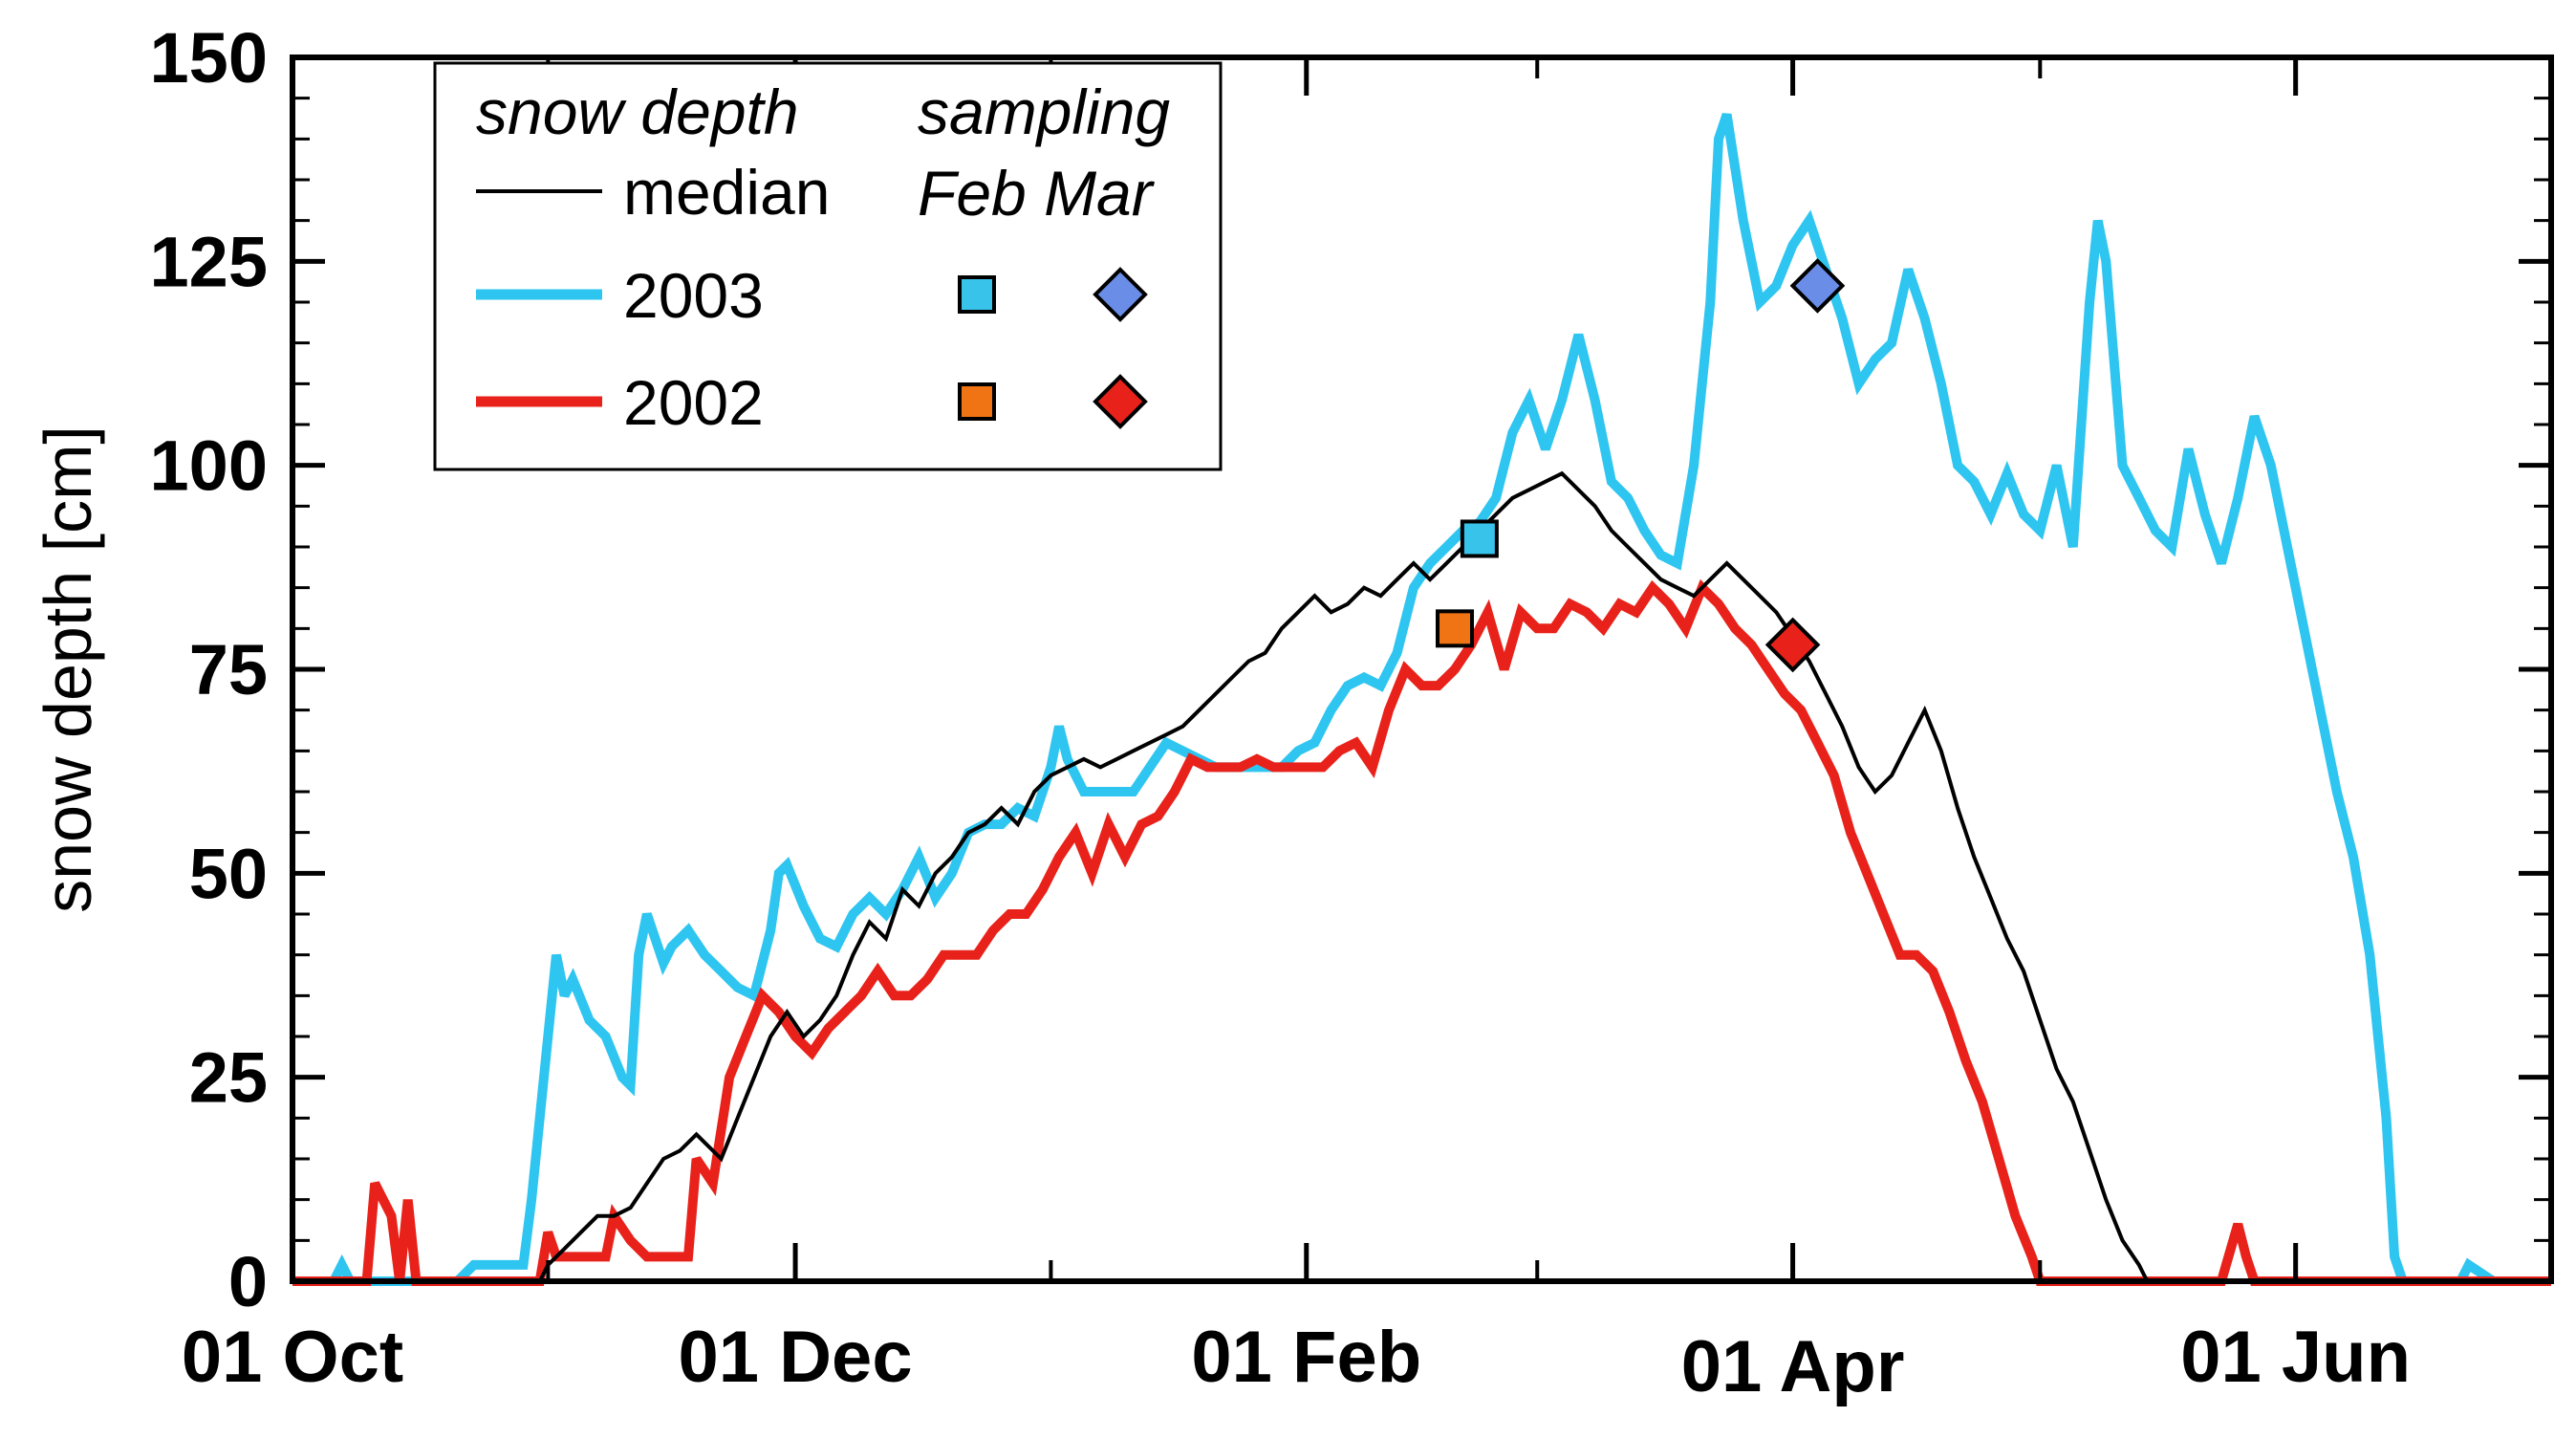 The image size is (2576, 1439). Describe the element at coordinates (1306, 1357) in the screenshot. I see `x-tick-label: 01 Feb` at that location.